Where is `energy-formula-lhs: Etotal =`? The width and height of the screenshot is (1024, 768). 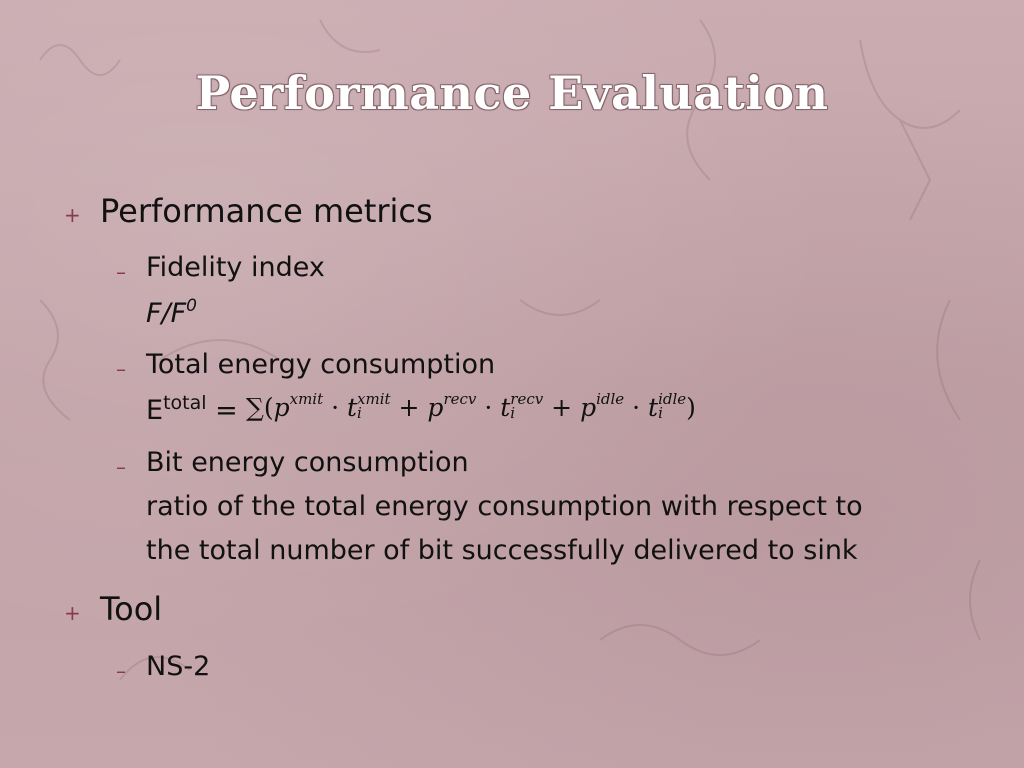
energy-formula-lhs: Etotal = is located at coordinates (192, 409).